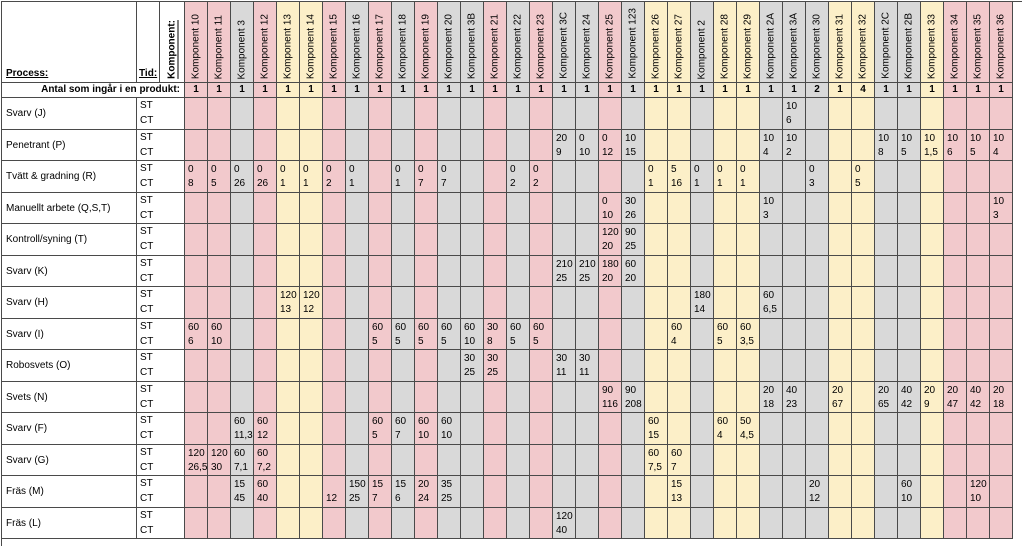 The width and height of the screenshot is (1023, 546). I want to click on component-count-20: 1, so click(656, 90).